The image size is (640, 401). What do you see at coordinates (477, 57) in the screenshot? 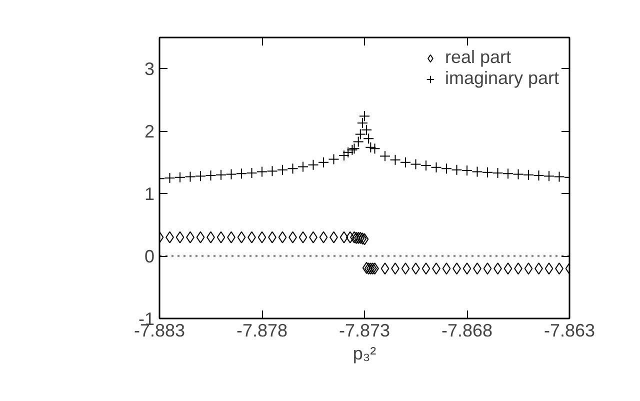
I see `legend-label: real part` at bounding box center [477, 57].